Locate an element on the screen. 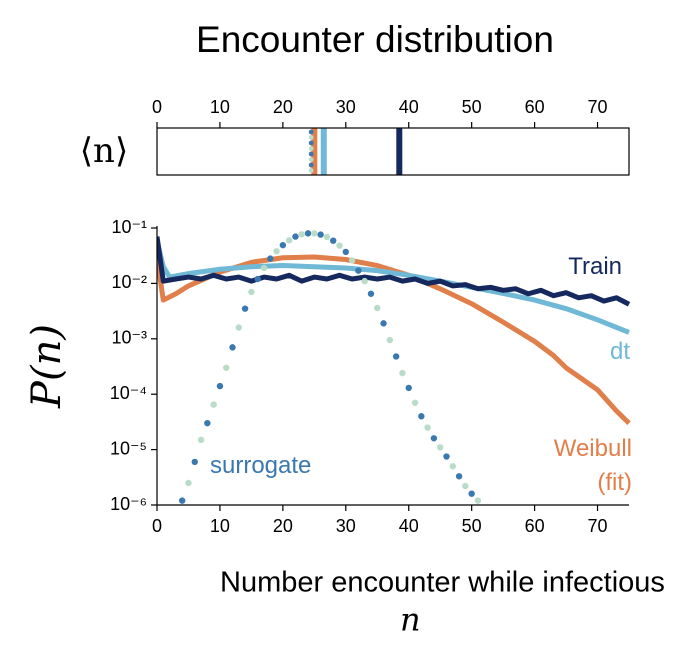 Image resolution: width=685 pixels, height=653 pixels. y-tick-label: 10⁻⁵ is located at coordinates (128, 448).